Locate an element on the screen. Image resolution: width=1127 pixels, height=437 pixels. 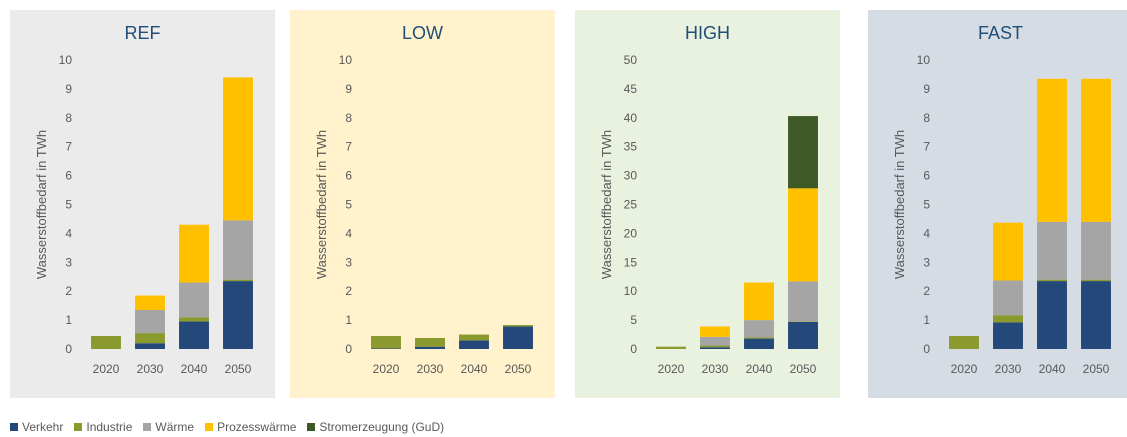
y-tick-label: 40 is located at coordinates (631, 118).